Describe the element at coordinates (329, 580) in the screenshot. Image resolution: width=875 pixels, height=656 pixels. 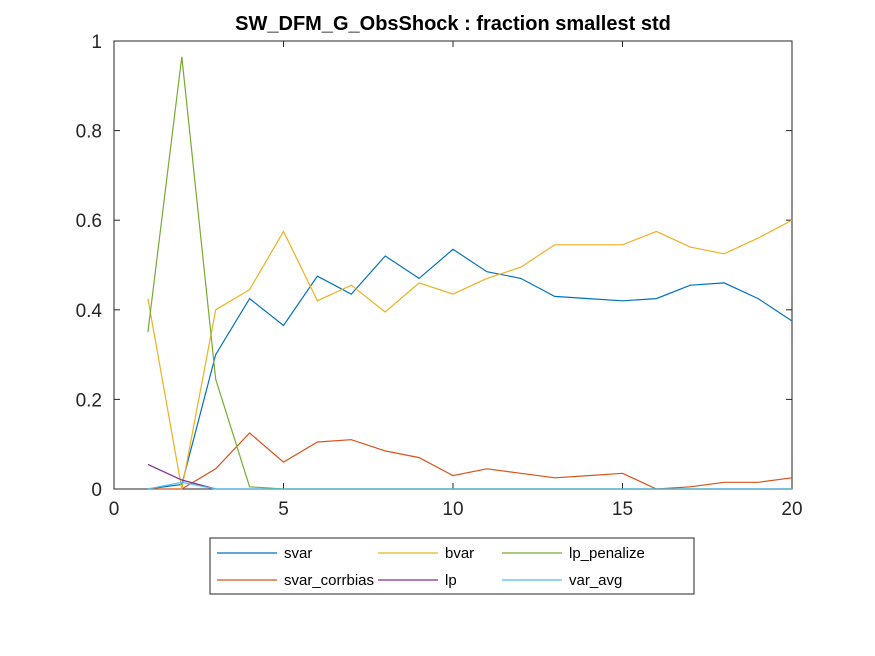
I see `legend-label: svar_corrbias` at that location.